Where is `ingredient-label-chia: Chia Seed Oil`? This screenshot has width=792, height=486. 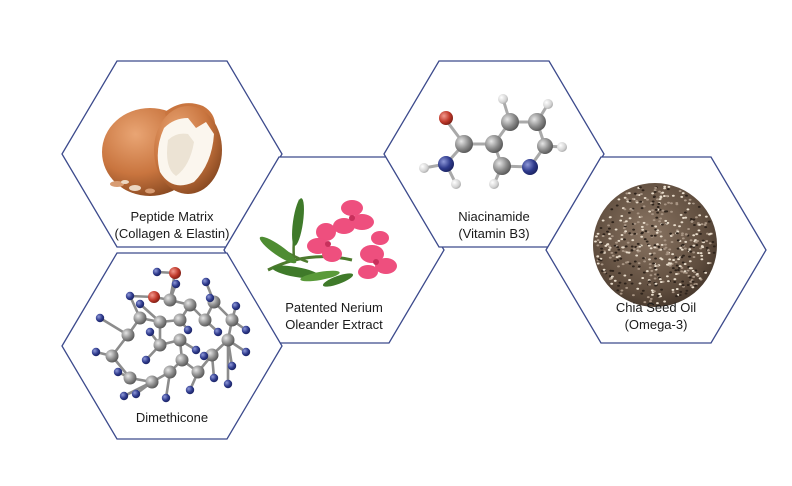
ingredient-label-chia: Chia Seed Oil is located at coordinates (656, 307).